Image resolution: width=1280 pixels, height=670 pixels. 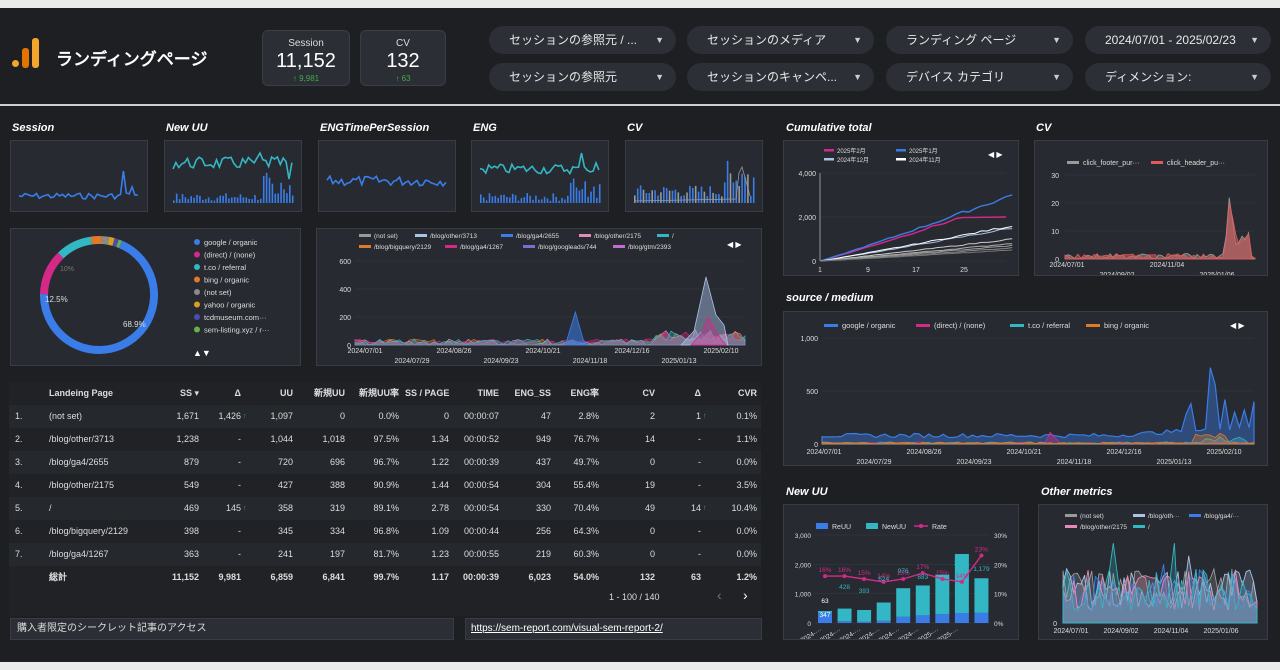 I want to click on table-cell: 96.7%, so click(x=386, y=462).